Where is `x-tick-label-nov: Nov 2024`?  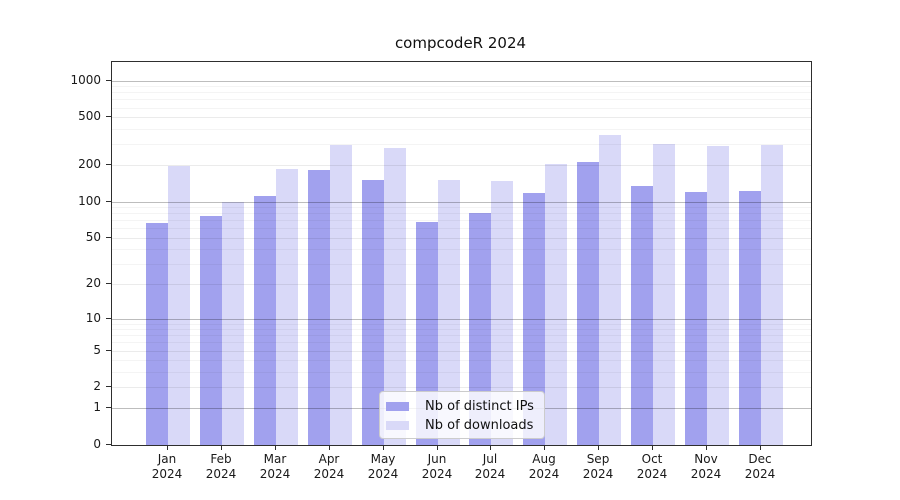
x-tick-label-nov: Nov 2024 is located at coordinates (706, 467).